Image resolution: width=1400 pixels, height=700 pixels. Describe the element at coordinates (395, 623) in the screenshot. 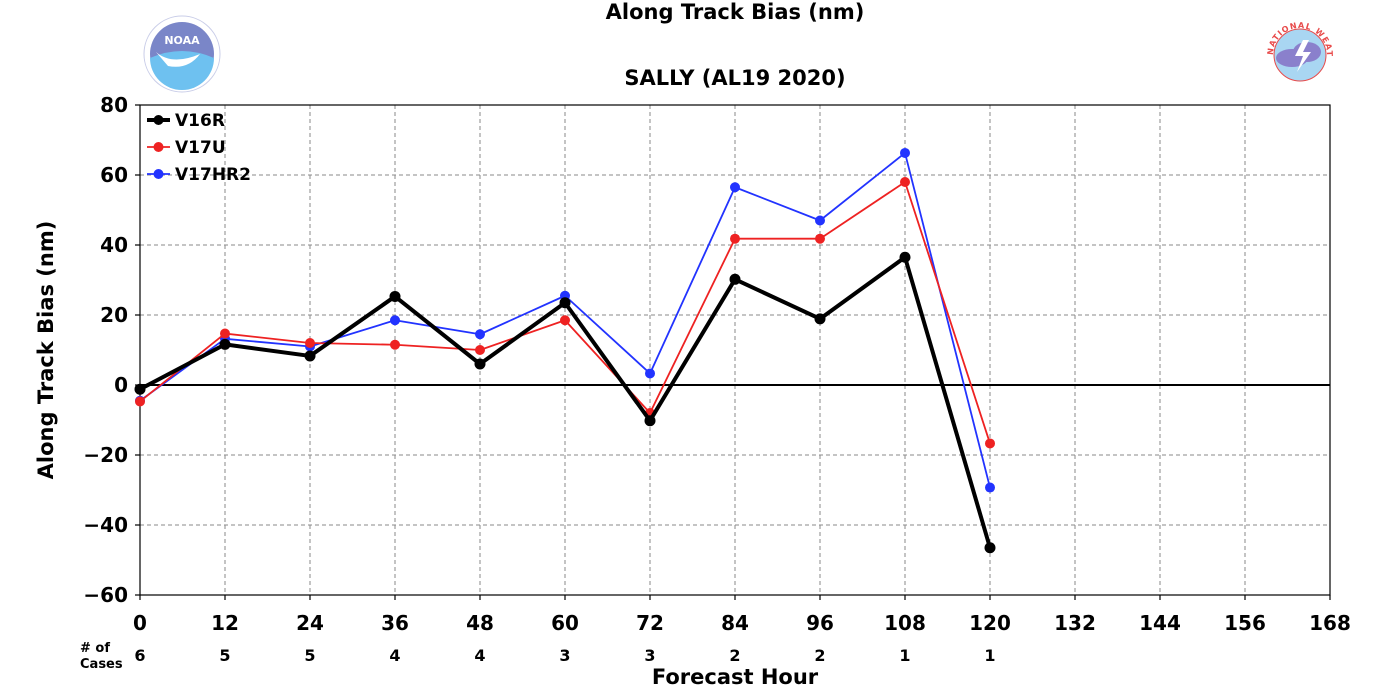

I see `x-tick-label: 36` at that location.